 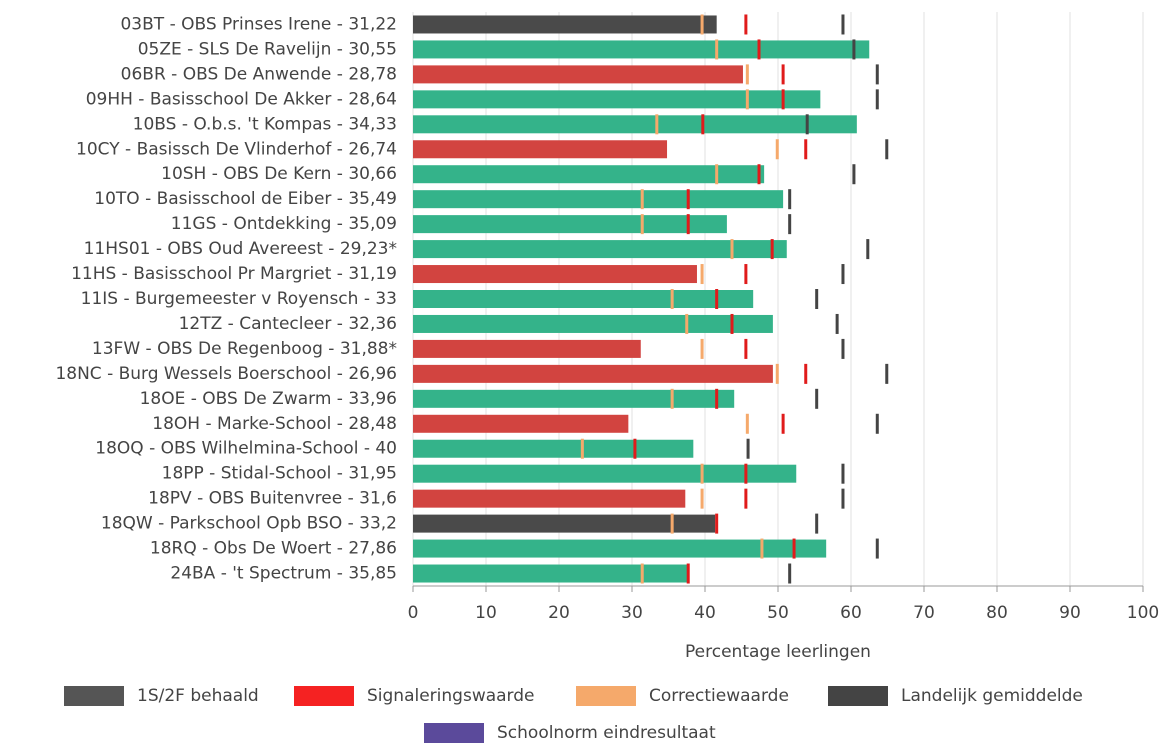 What do you see at coordinates (274, 424) in the screenshot?
I see `y-tick-label: 18OH - Marke-School - 28,48` at bounding box center [274, 424].